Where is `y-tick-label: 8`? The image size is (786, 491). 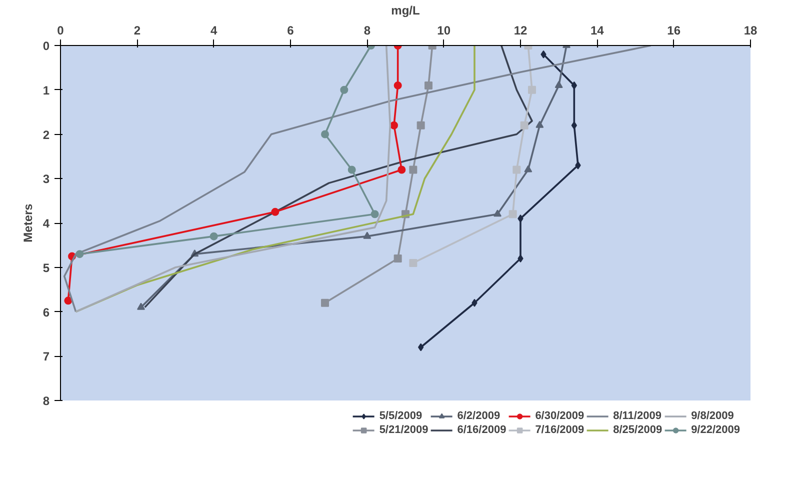 y-tick-label: 8 is located at coordinates (46, 401).